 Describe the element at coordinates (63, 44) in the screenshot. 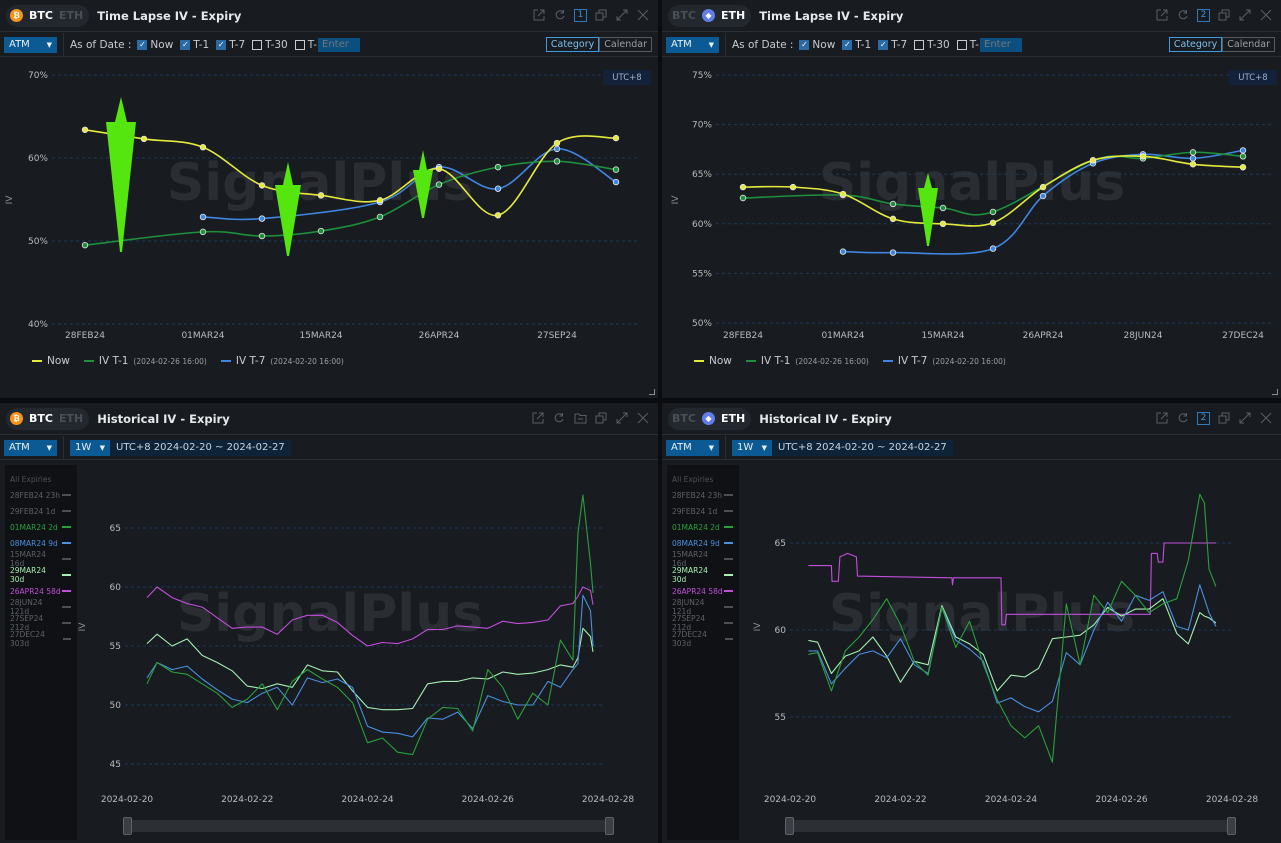

I see `divider` at that location.